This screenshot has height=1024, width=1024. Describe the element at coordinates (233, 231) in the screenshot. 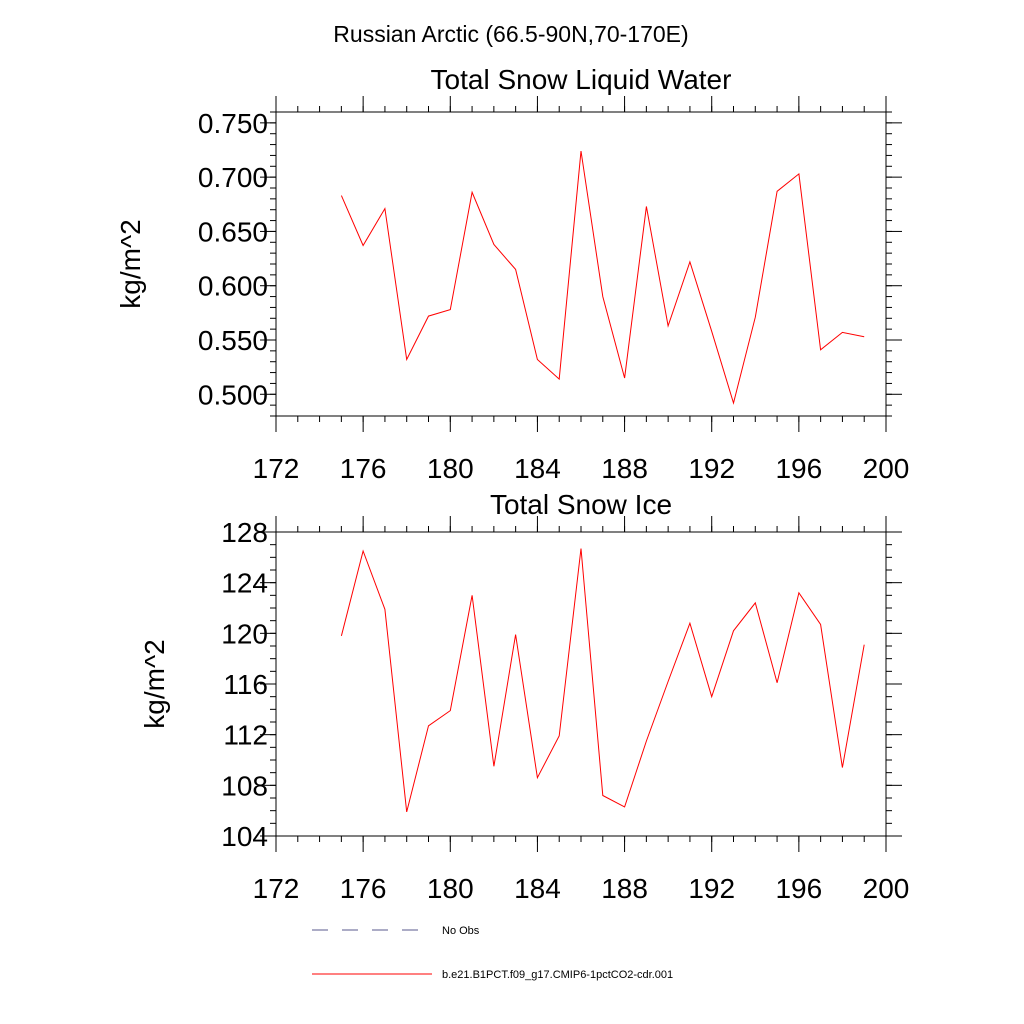

I see `y-tick-label: 0.650` at that location.